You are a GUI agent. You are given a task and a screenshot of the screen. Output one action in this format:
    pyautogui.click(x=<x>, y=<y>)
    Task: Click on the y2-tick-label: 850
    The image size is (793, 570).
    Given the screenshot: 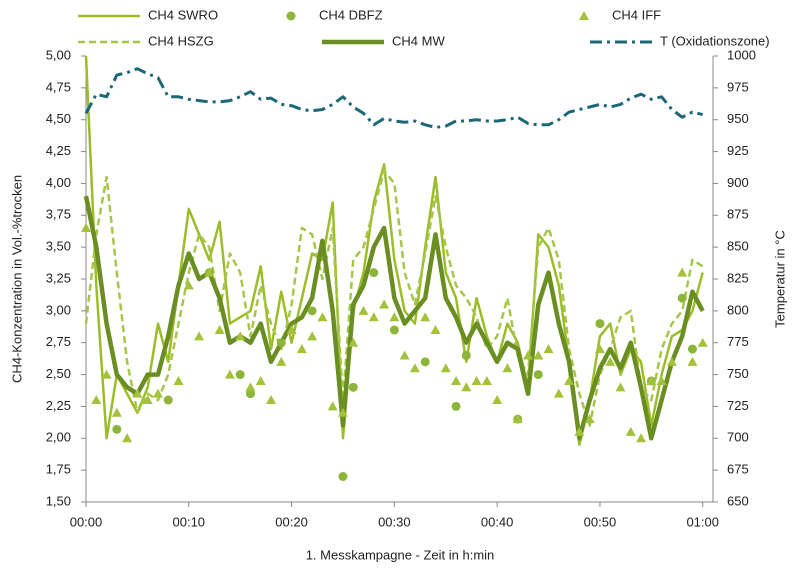 What is the action you would take?
    pyautogui.click(x=738, y=246)
    